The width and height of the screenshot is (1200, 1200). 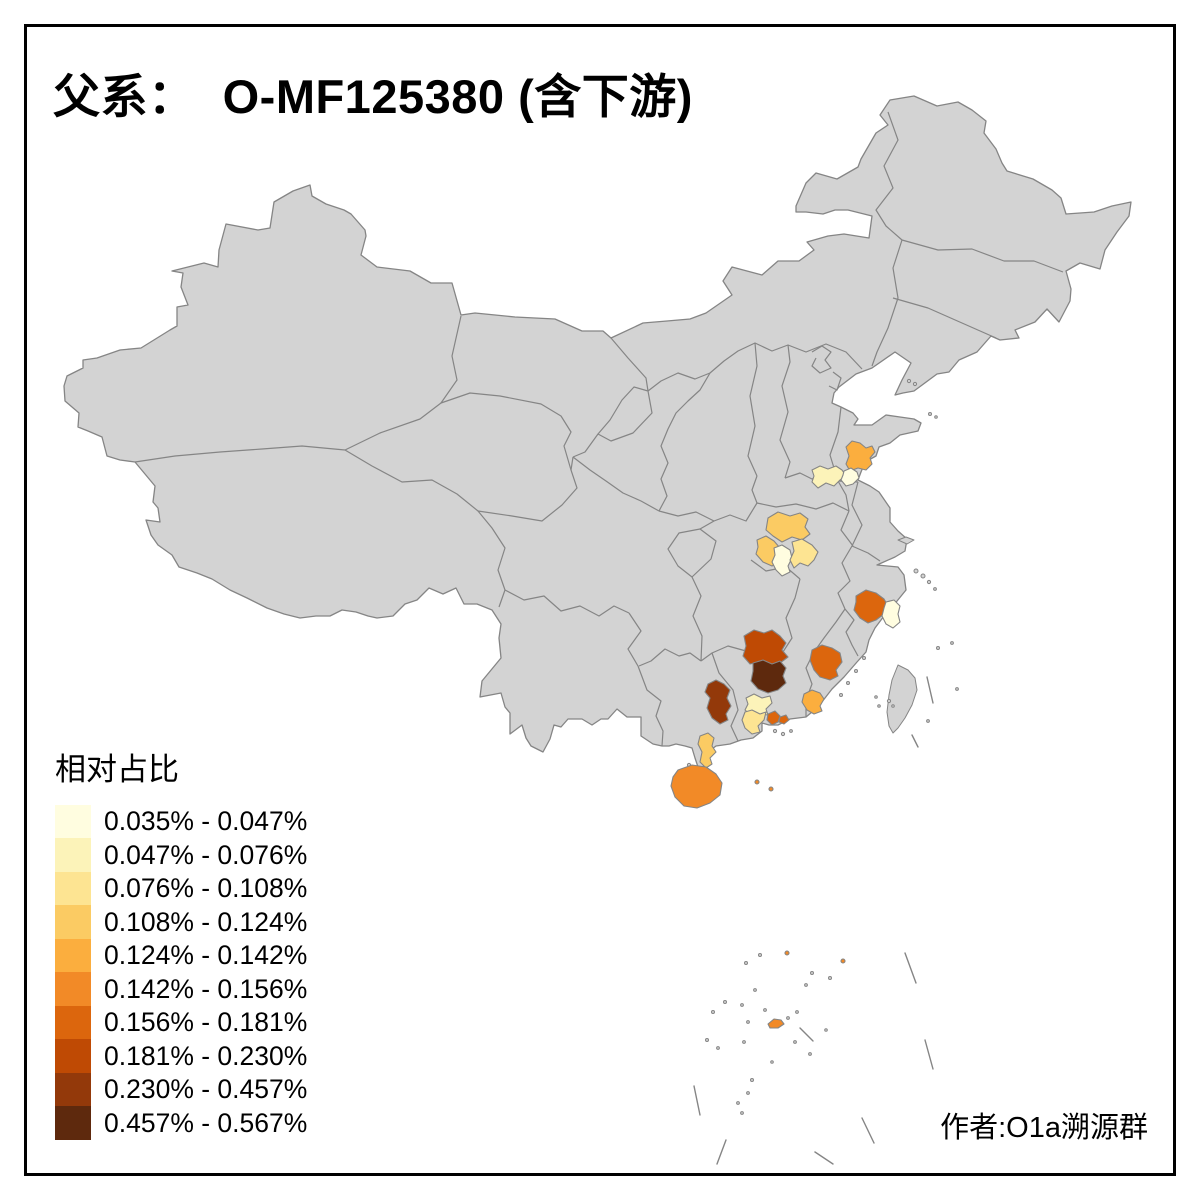 What do you see at coordinates (773, 718) in the screenshot?
I see `region-zhongshan` at bounding box center [773, 718].